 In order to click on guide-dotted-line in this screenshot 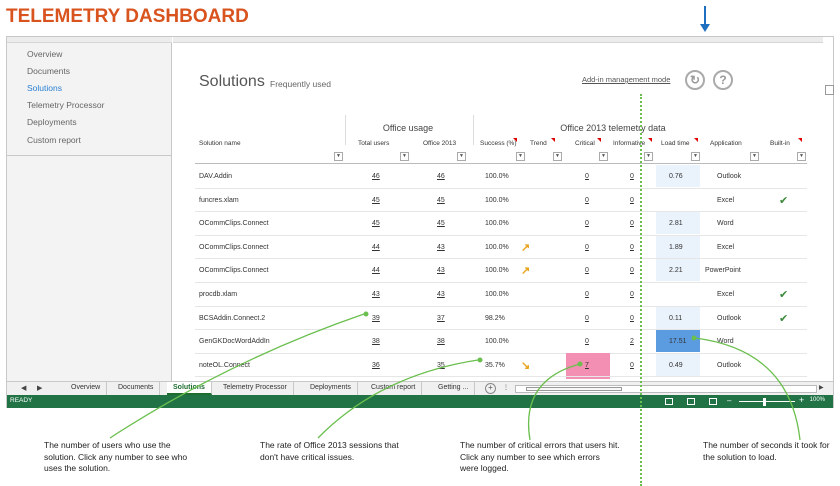, I will do `click(641, 290)`.